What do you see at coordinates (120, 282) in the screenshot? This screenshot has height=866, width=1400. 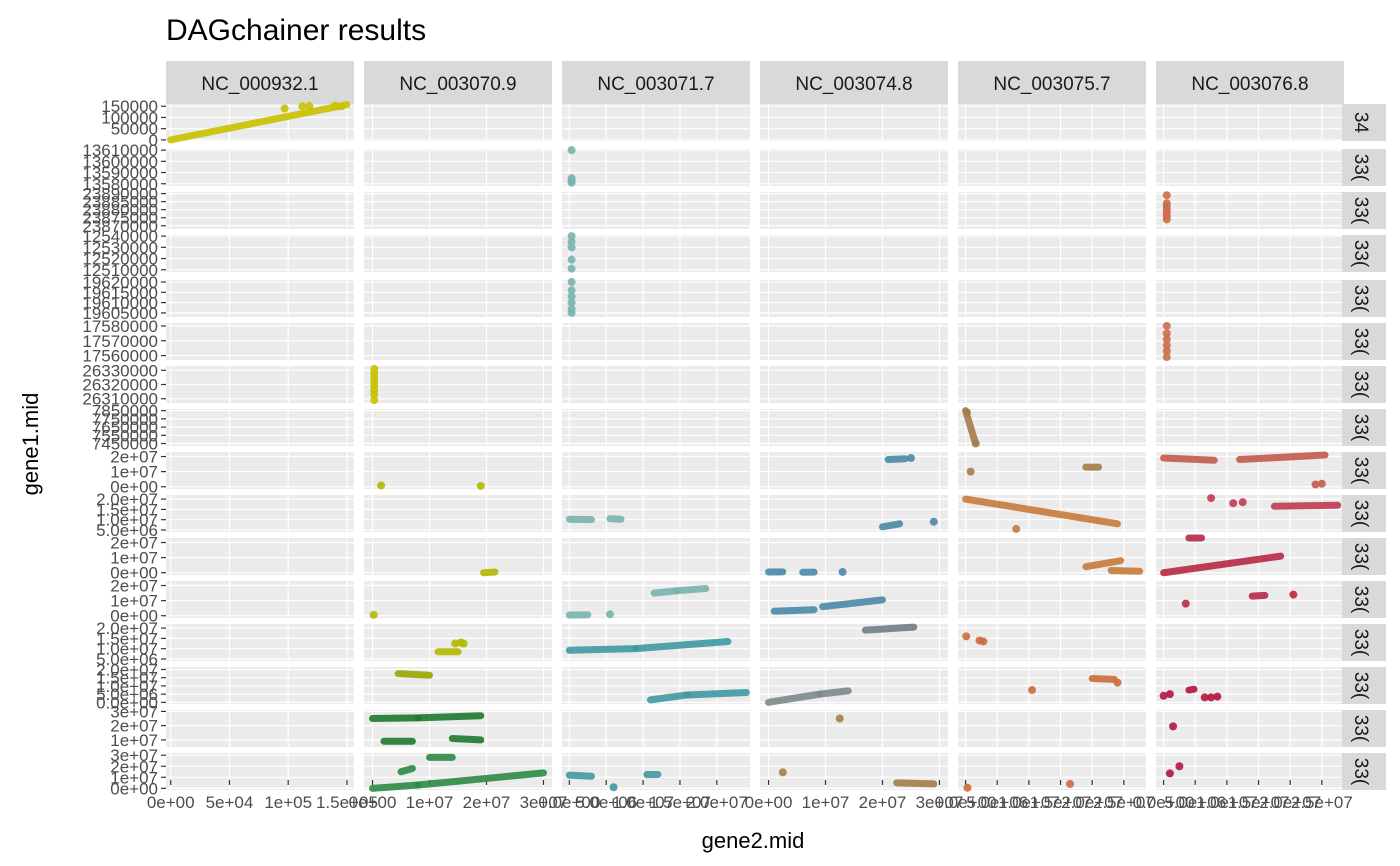 I see `y-tick-label: 19620000` at bounding box center [120, 282].